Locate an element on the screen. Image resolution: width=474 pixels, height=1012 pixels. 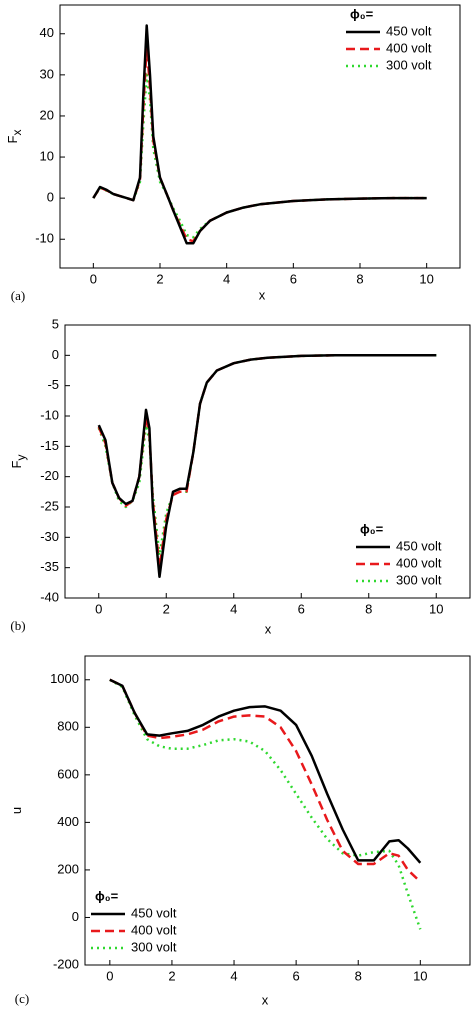
y-tick-label: -25 is located at coordinates (49, 505).